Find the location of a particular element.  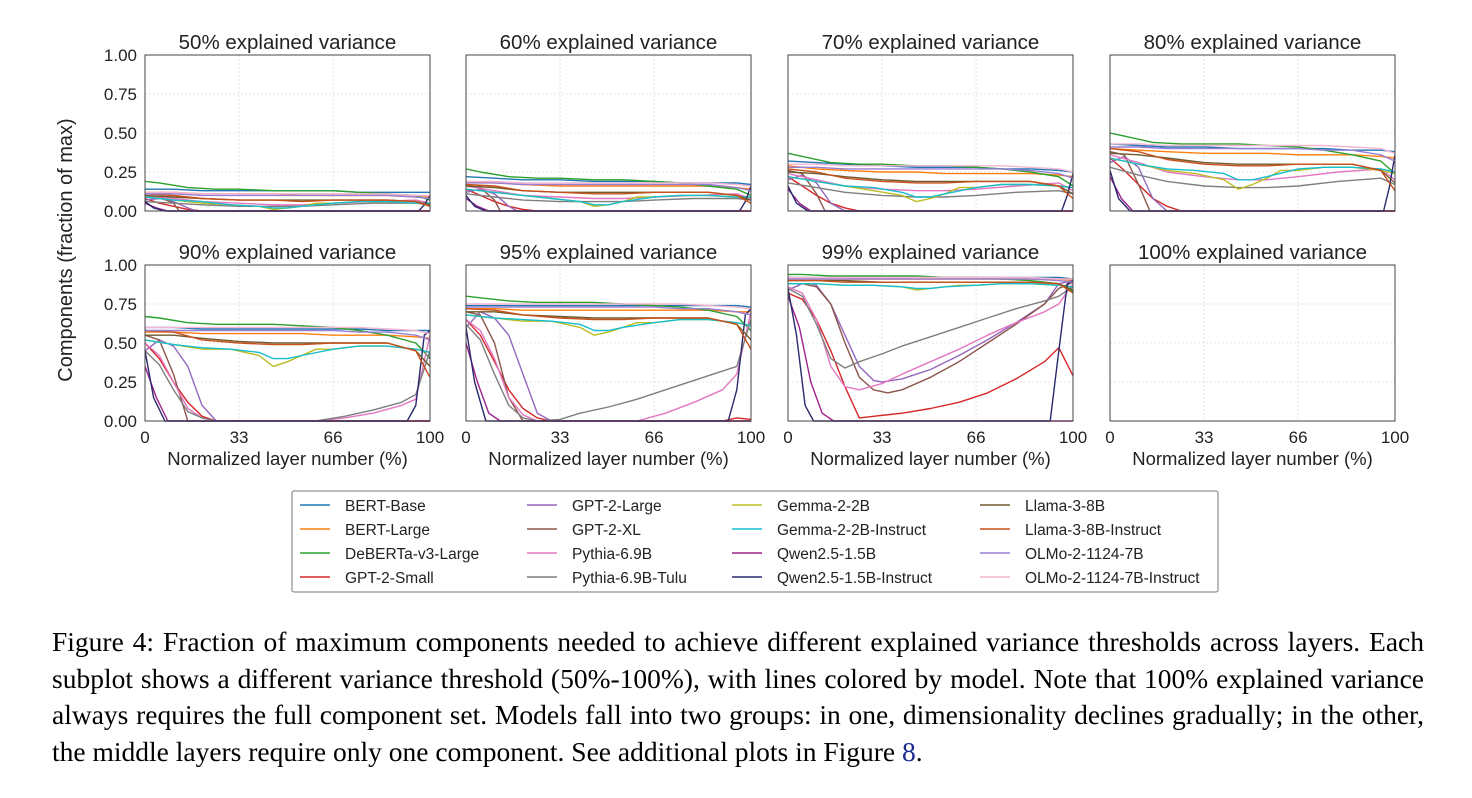

line-Qwen2.5-1.5B-Instruct is located at coordinates (1252, 183).